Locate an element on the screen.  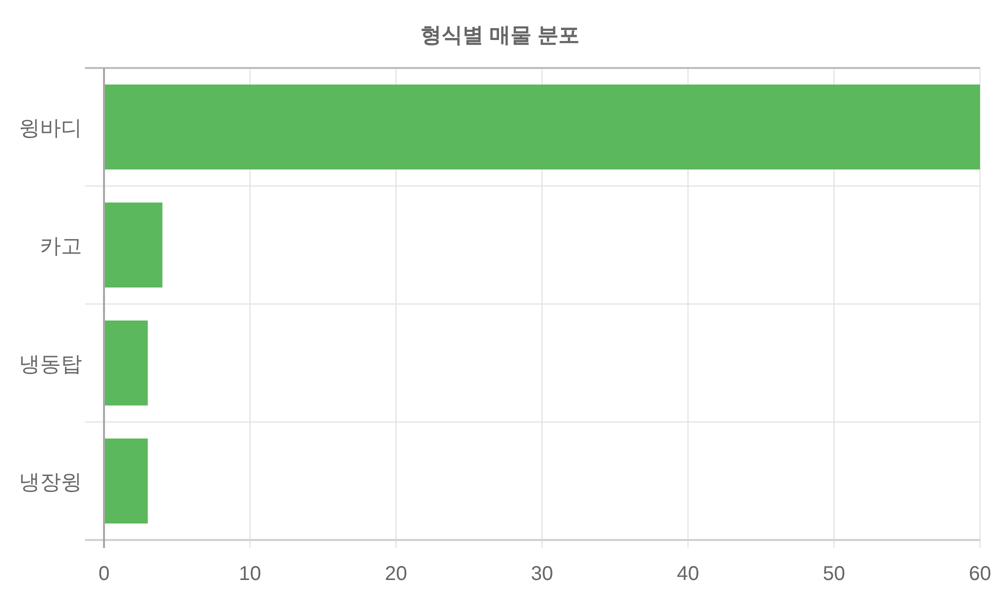
chart-title: 형식별 매물 분포 is located at coordinates (500, 35).